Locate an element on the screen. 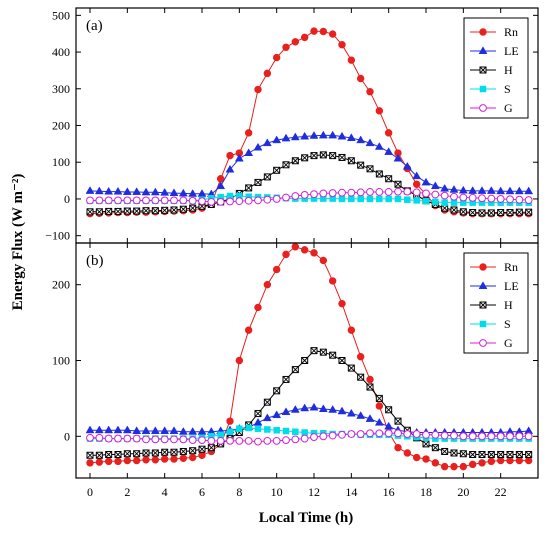 The image size is (550, 536). legend-label: H is located at coordinates (508, 70).